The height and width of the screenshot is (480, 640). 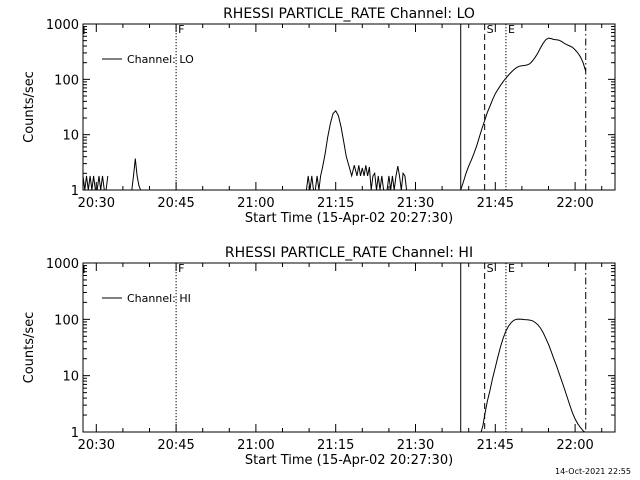 I want to click on chart-title: RHESSI PARTICLE_RATE Channel: HI, so click(x=349, y=253).